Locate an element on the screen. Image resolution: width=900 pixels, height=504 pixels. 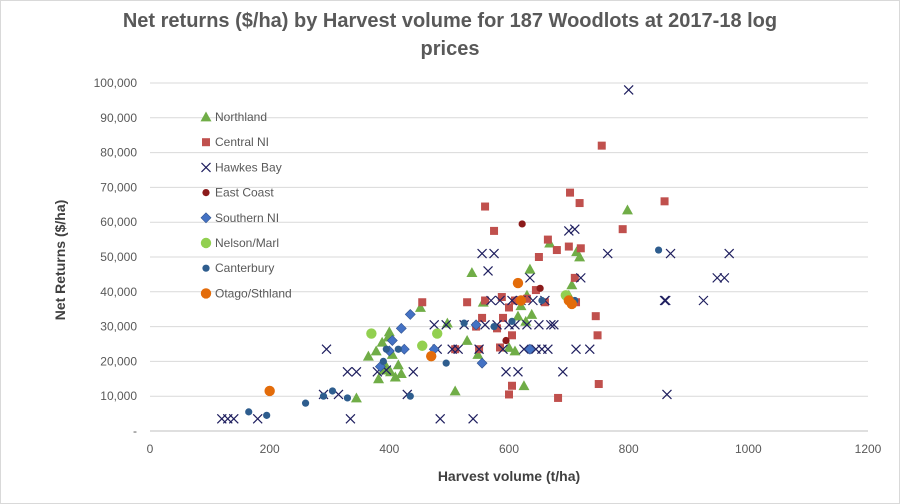
legend-marker-southern-ni is located at coordinates (206, 218).